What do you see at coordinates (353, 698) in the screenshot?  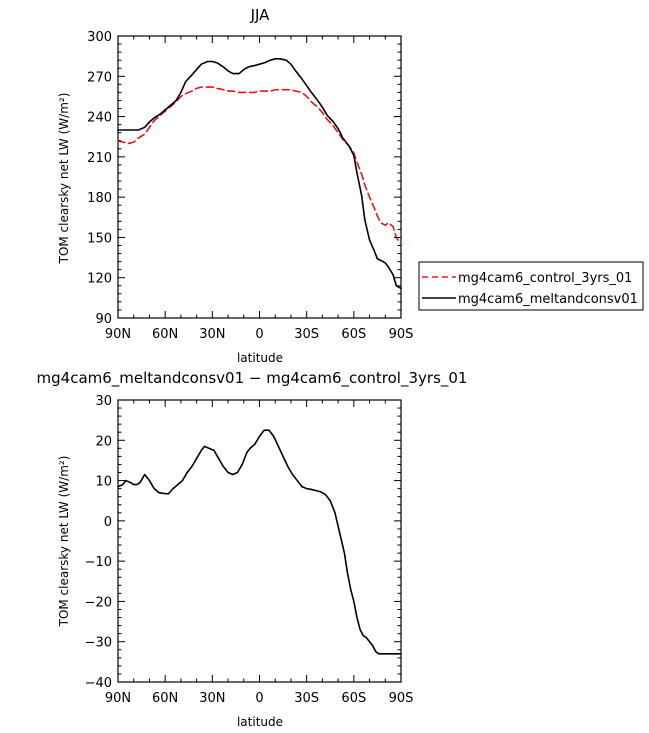 I see `bot-x-tick-label: 60S` at bounding box center [353, 698].